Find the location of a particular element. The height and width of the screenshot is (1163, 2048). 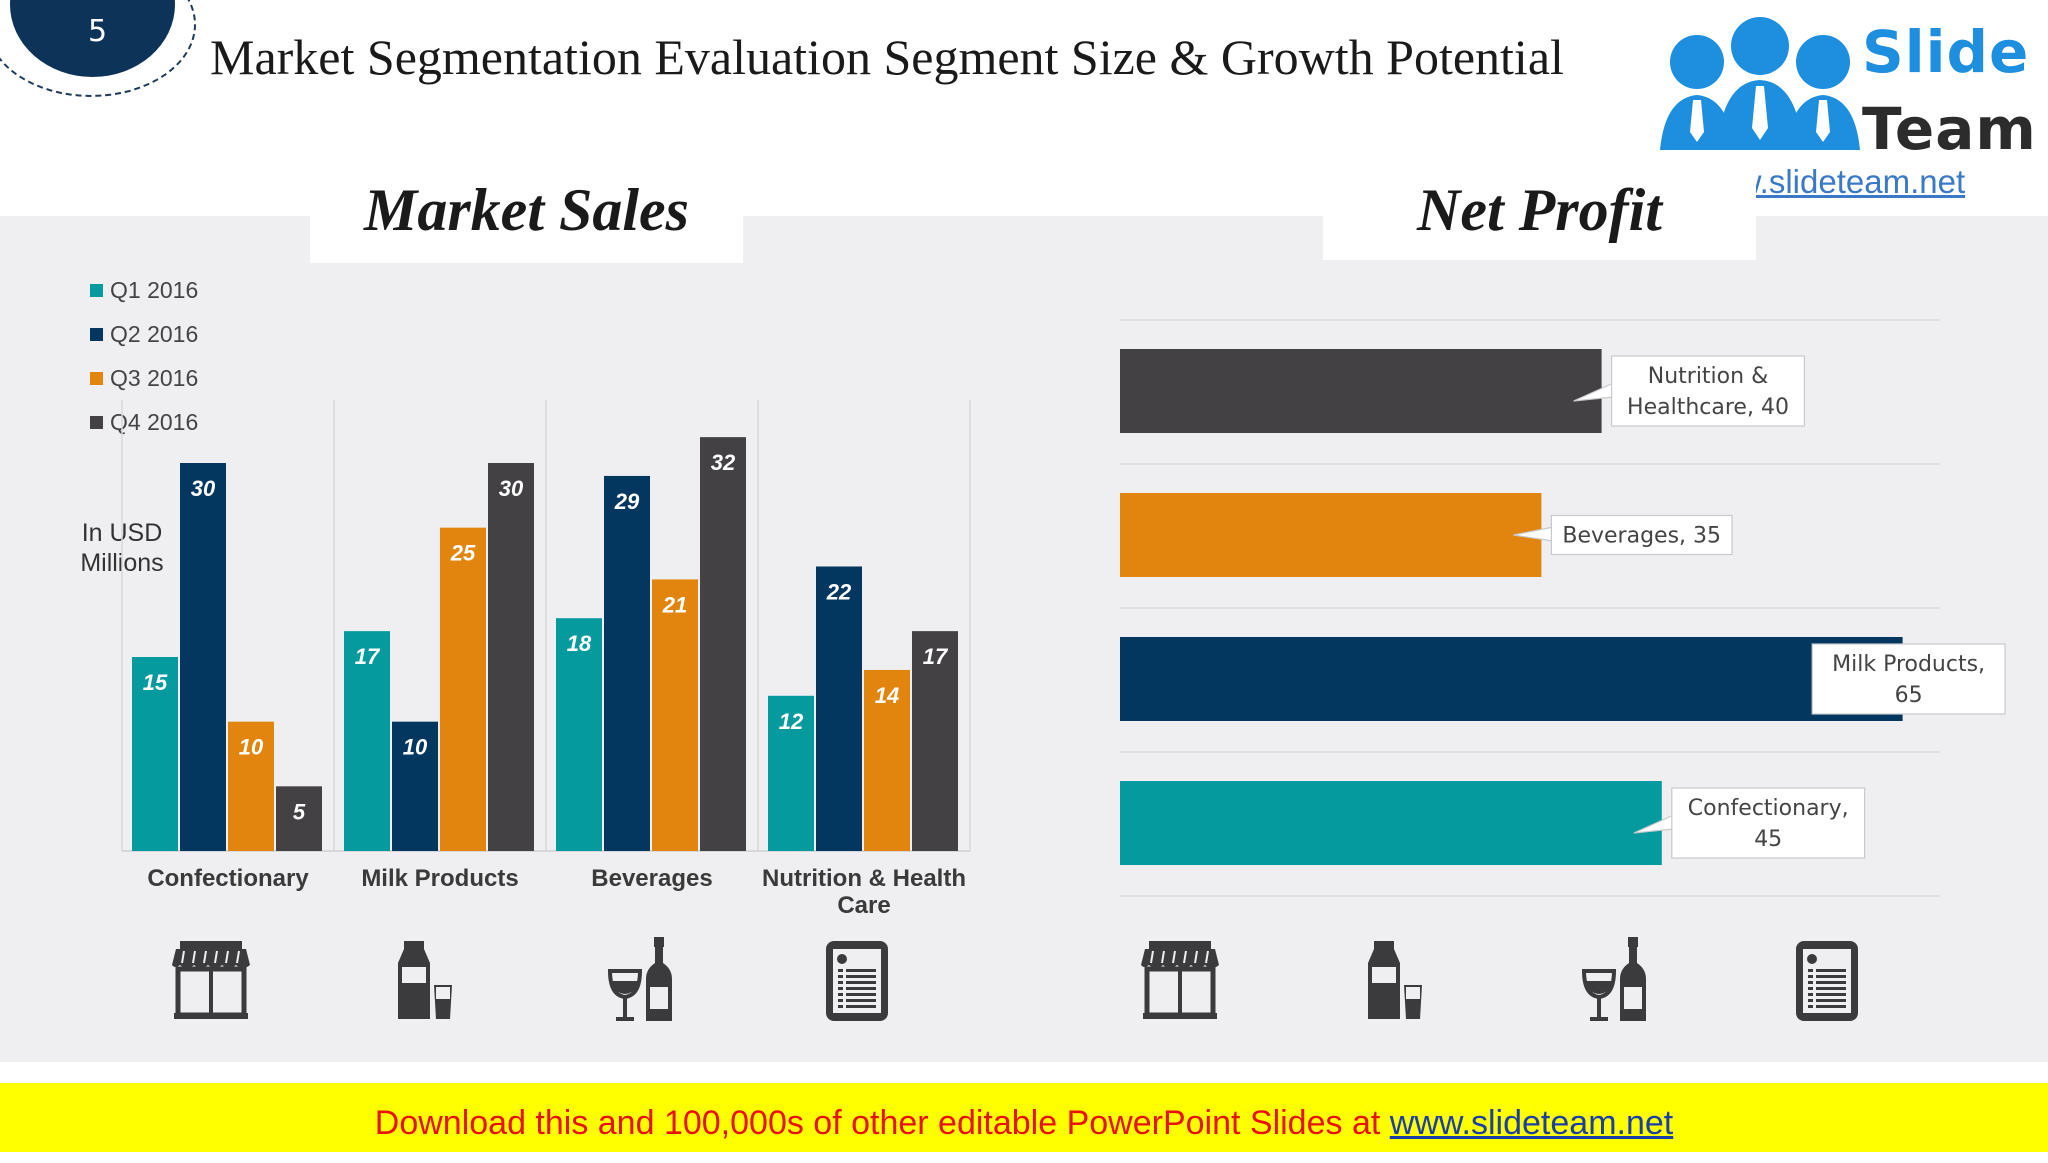

category-label-beverages: Beverages is located at coordinates (652, 878).